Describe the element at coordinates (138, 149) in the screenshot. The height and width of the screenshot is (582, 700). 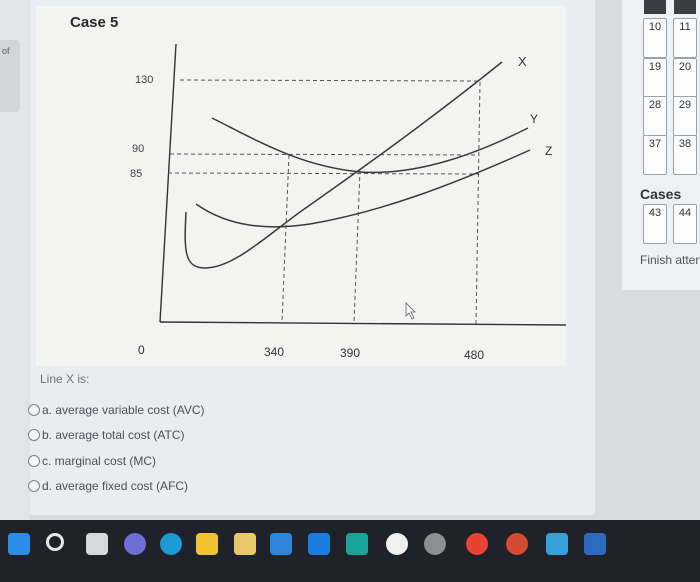
I see `y-tick-90: 90` at that location.